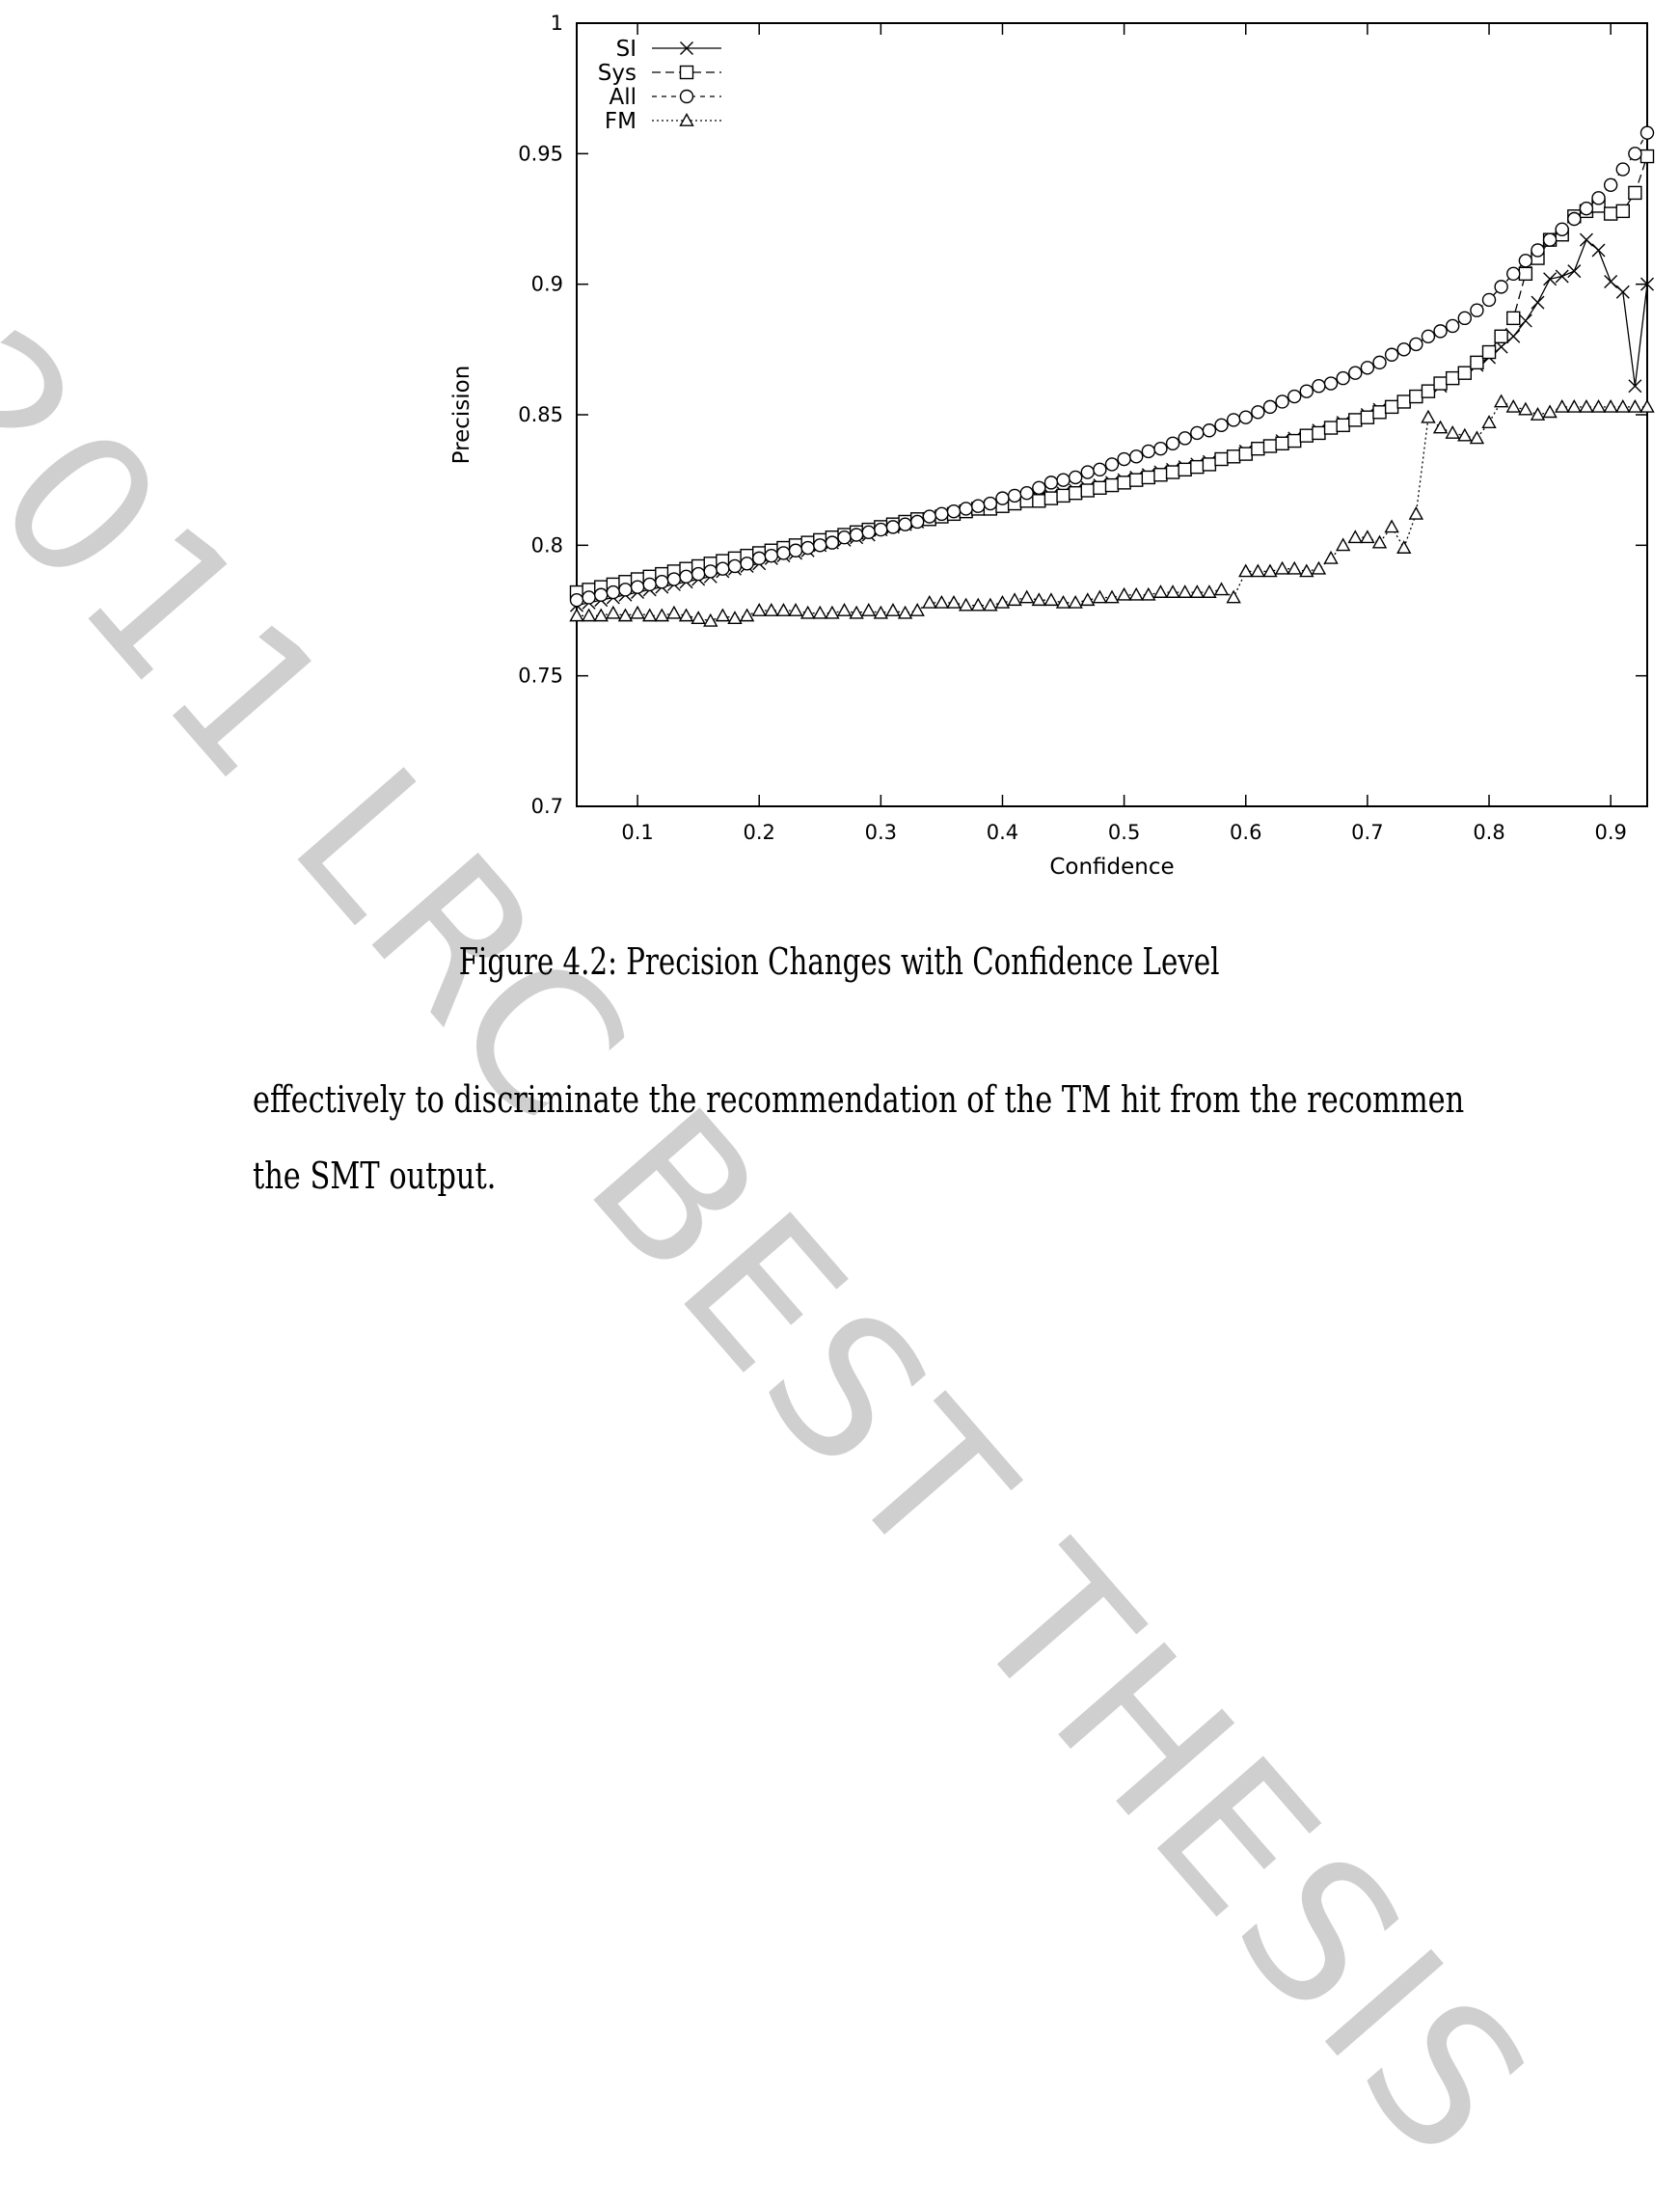  What do you see at coordinates (1112, 376) in the screenshot?
I see `series-layer` at bounding box center [1112, 376].